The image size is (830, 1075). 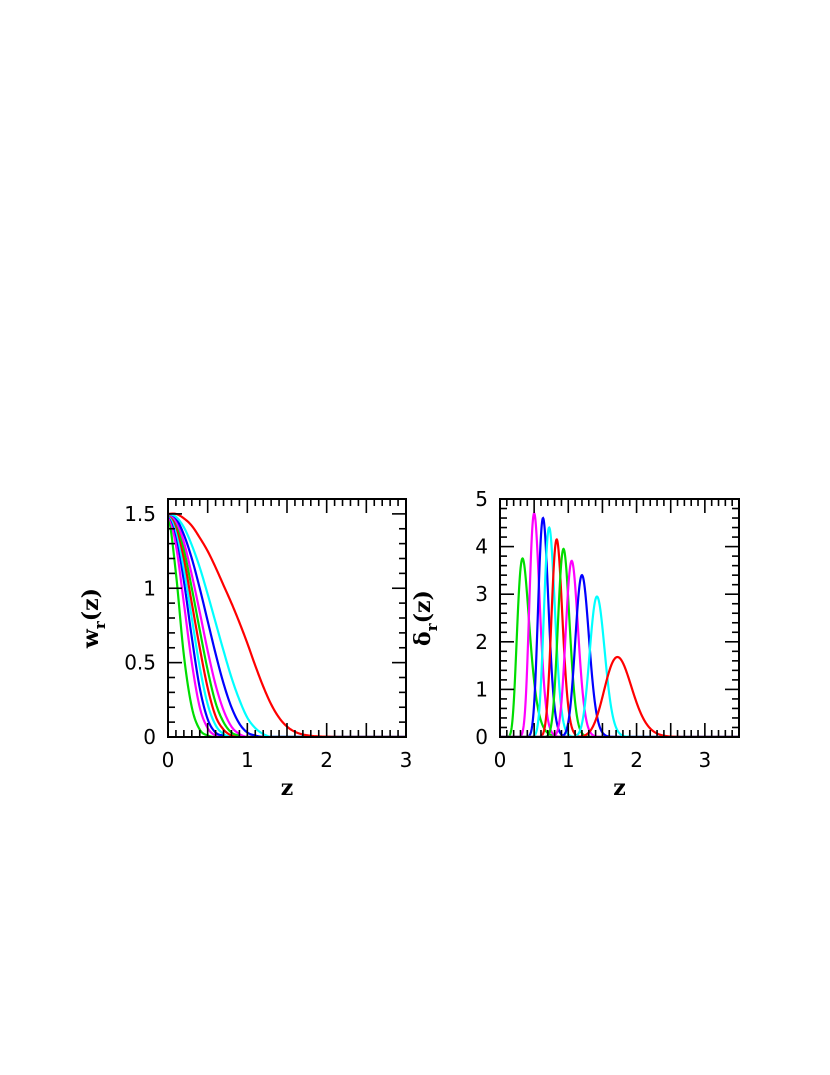 I want to click on y-axis-label: δr(z), so click(x=425, y=618).